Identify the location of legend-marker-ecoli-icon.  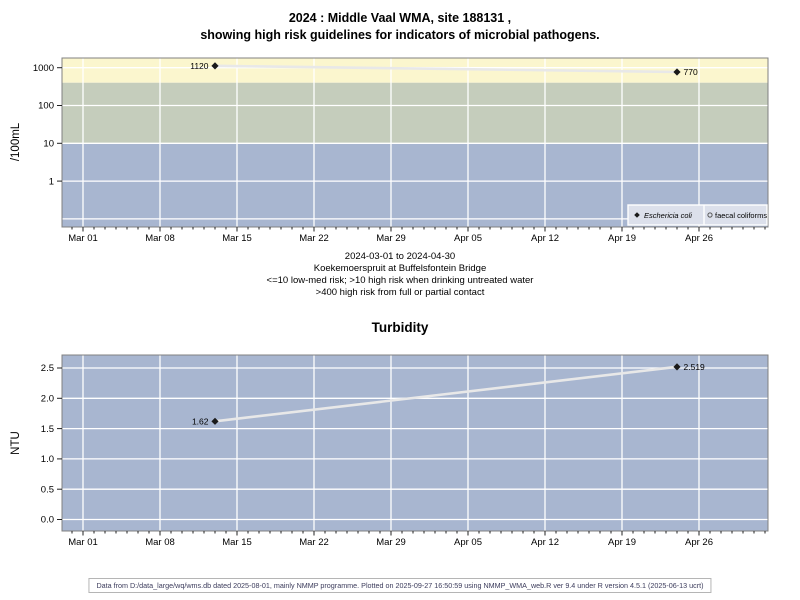
(637, 215).